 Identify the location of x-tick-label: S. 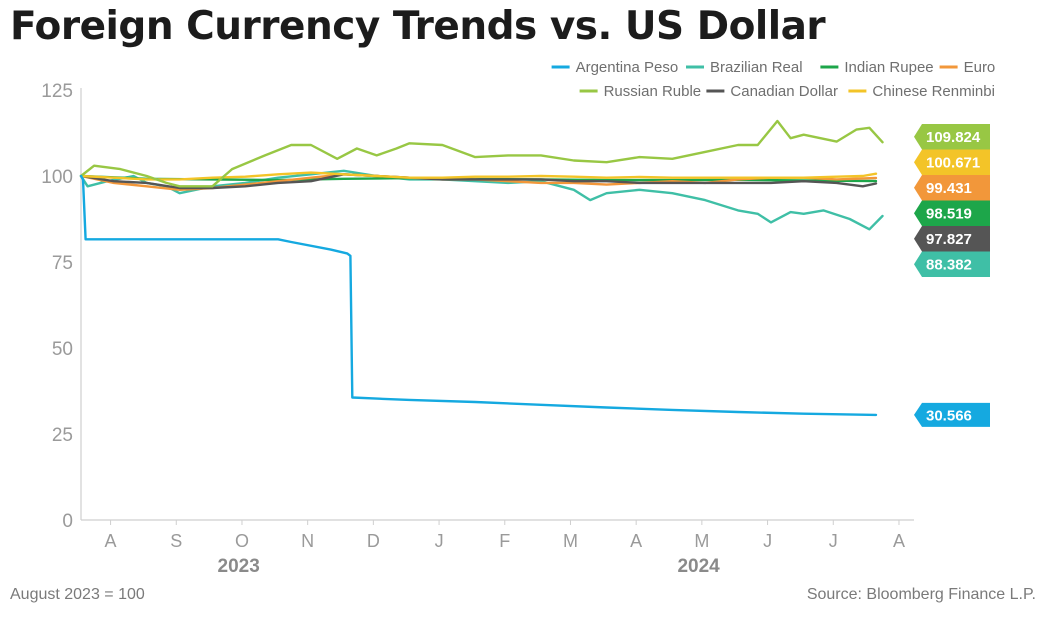
(176, 541).